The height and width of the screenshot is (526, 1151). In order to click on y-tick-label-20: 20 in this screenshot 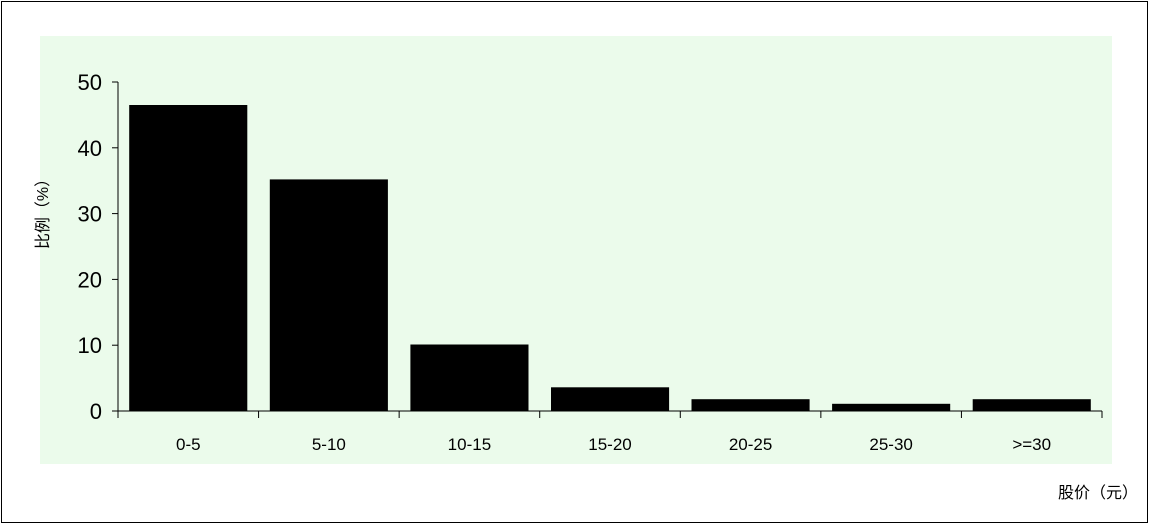, I will do `click(90, 279)`.